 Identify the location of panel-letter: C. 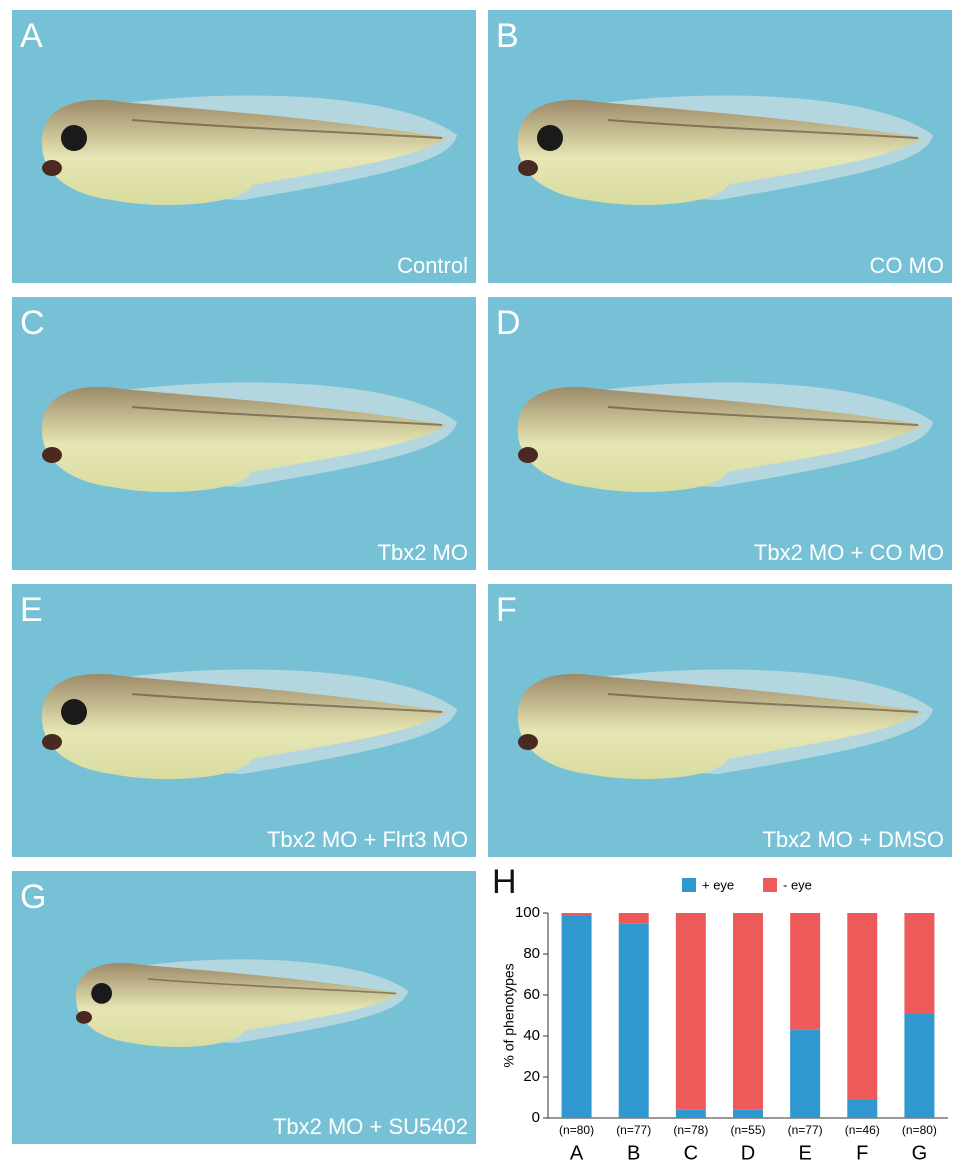
(32, 323).